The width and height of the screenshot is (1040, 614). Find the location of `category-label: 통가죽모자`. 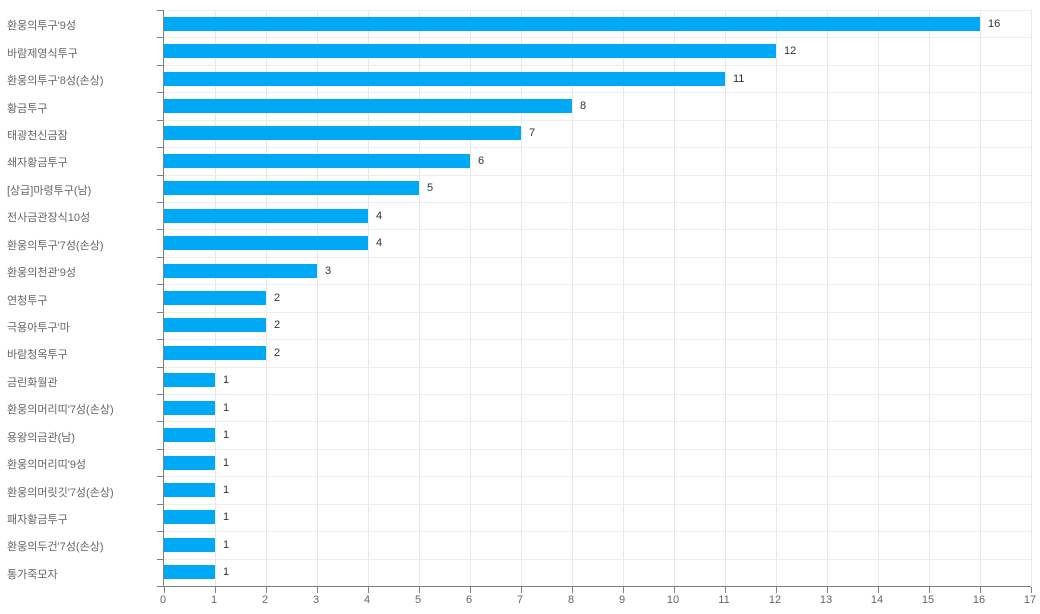

category-label: 통가죽모자 is located at coordinates (32, 574).